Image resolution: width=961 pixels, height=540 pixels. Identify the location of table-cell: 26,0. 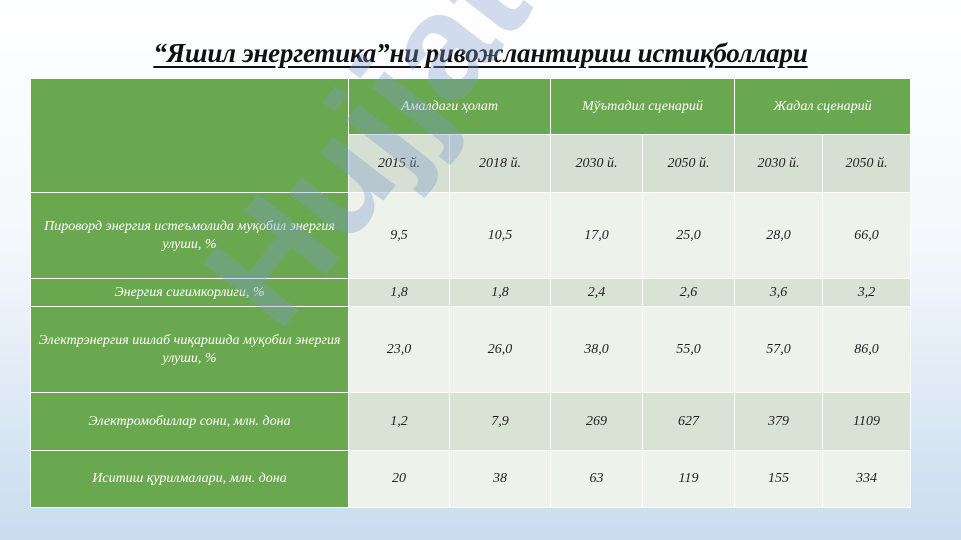
(500, 349).